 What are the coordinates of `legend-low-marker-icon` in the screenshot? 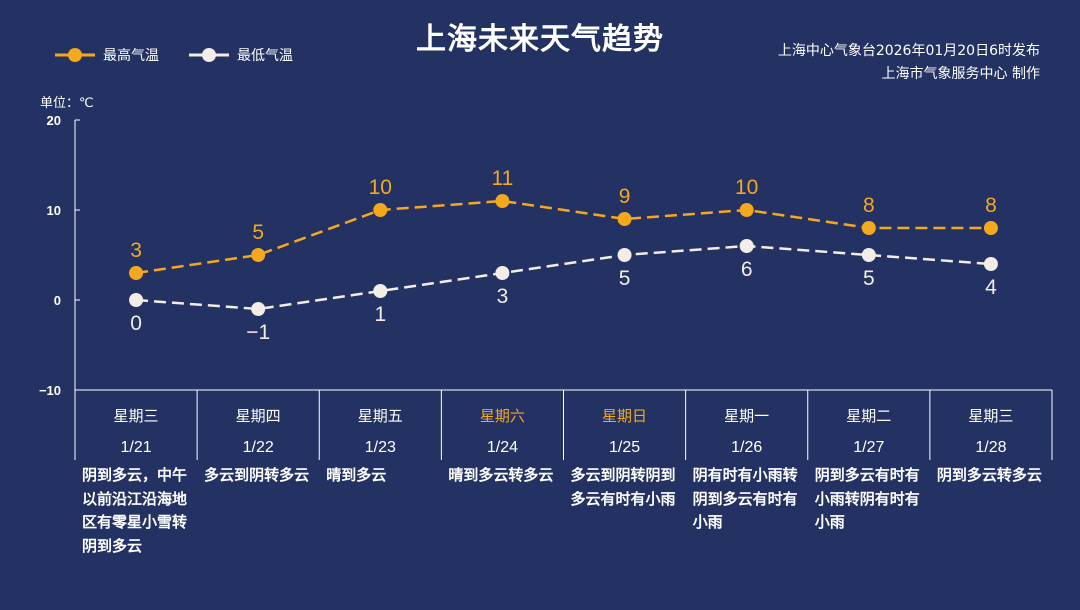 It's located at (209, 55).